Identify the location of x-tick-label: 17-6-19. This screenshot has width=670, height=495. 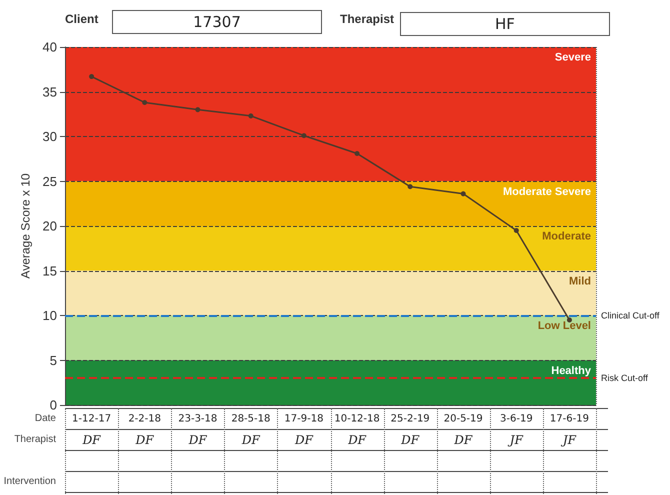
(569, 419).